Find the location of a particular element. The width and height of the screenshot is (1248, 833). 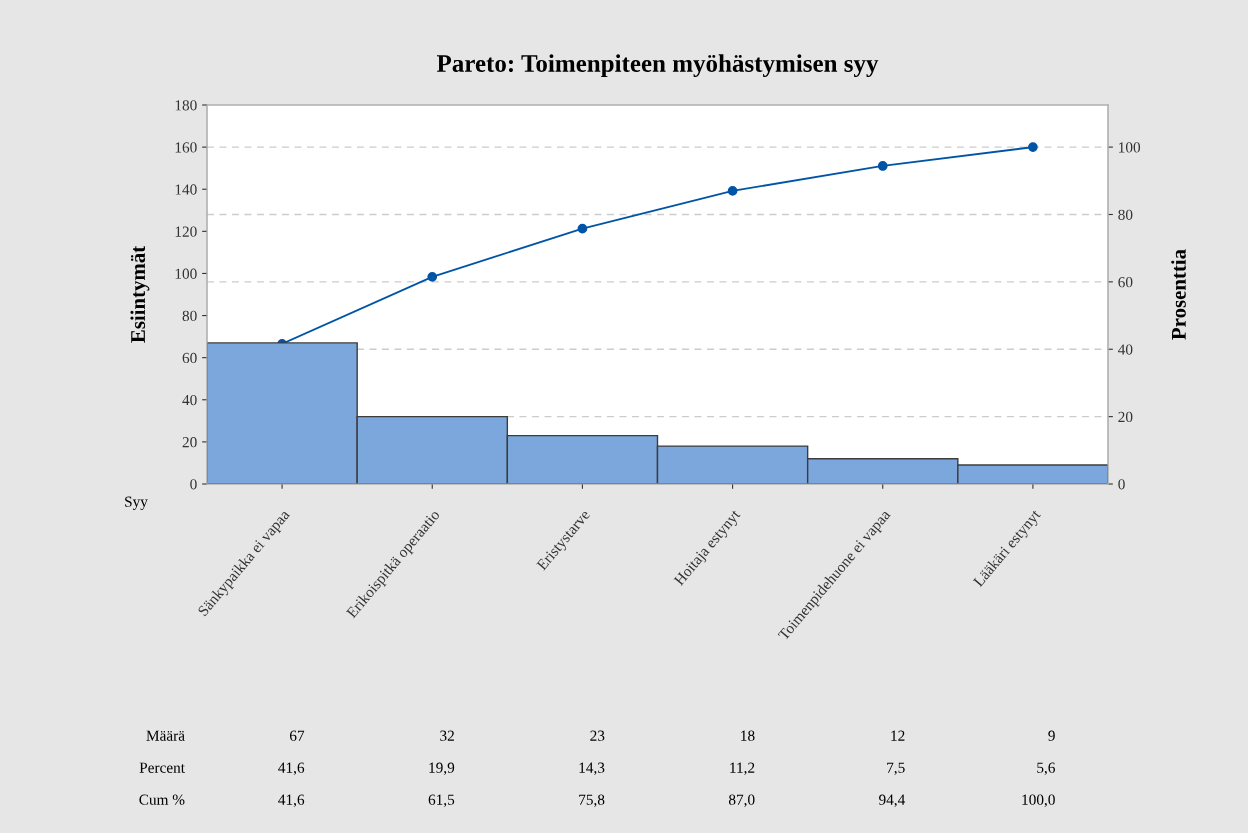

y-tick-label: 0 is located at coordinates (193, 484).